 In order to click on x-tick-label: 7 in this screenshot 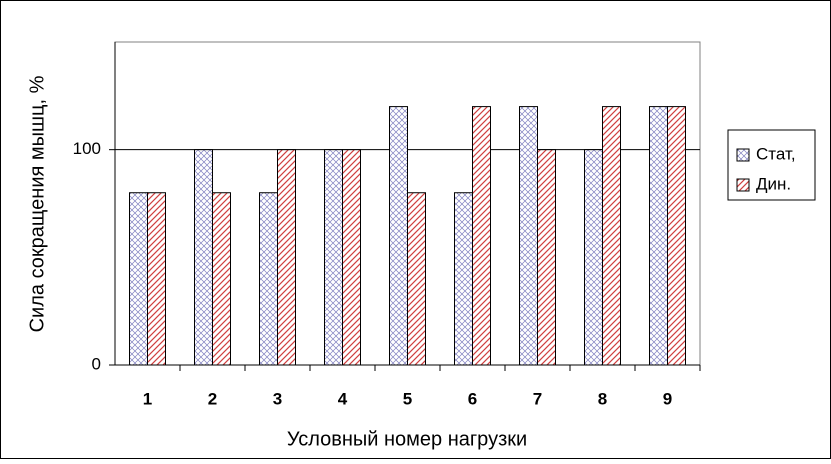, I will do `click(537, 398)`.